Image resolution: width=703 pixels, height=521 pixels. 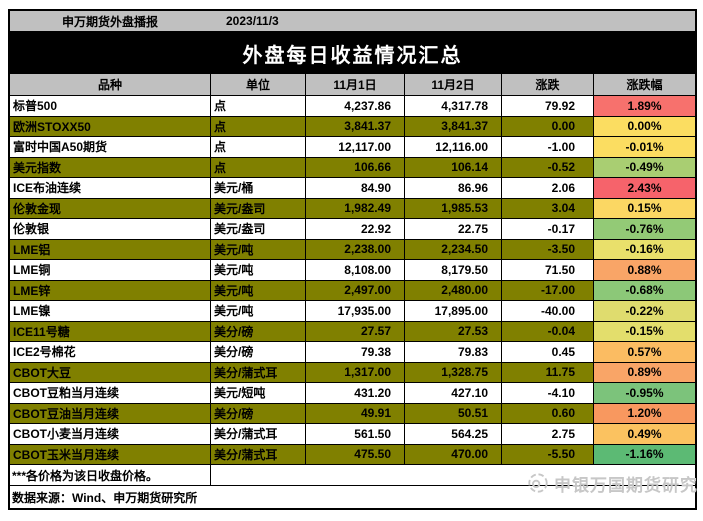 What do you see at coordinates (453, 454) in the screenshot?
I see `nov2-value-cell: 470.00` at bounding box center [453, 454].